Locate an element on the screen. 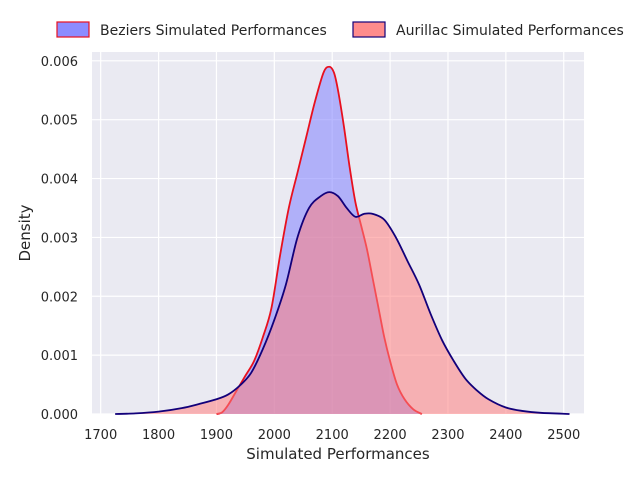 The width and height of the screenshot is (640, 484). legend-swatch-aurillac is located at coordinates (369, 29).